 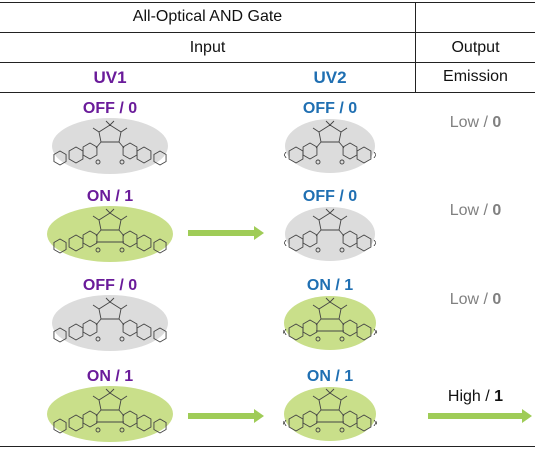 What do you see at coordinates (475, 76) in the screenshot?
I see `emission-header: Emission` at bounding box center [475, 76].